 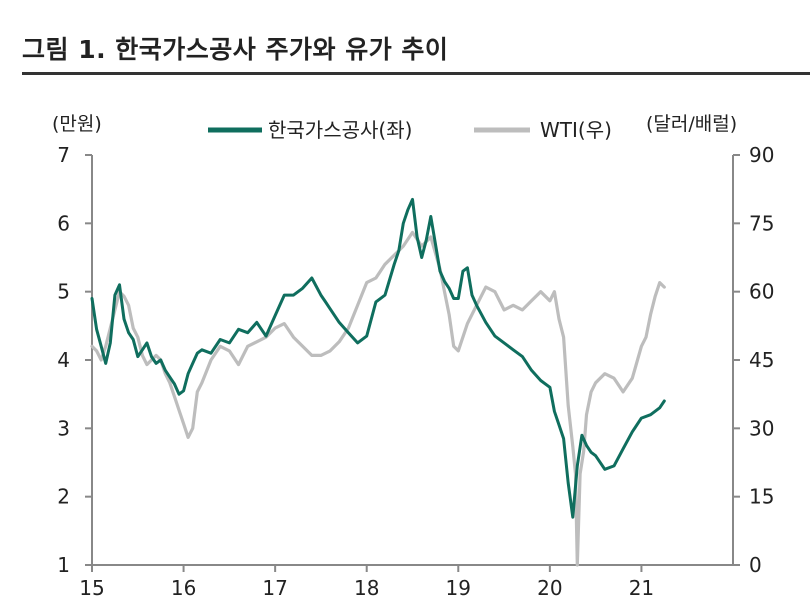 What do you see at coordinates (63, 497) in the screenshot?
I see `left-tick-label: 2` at bounding box center [63, 497].